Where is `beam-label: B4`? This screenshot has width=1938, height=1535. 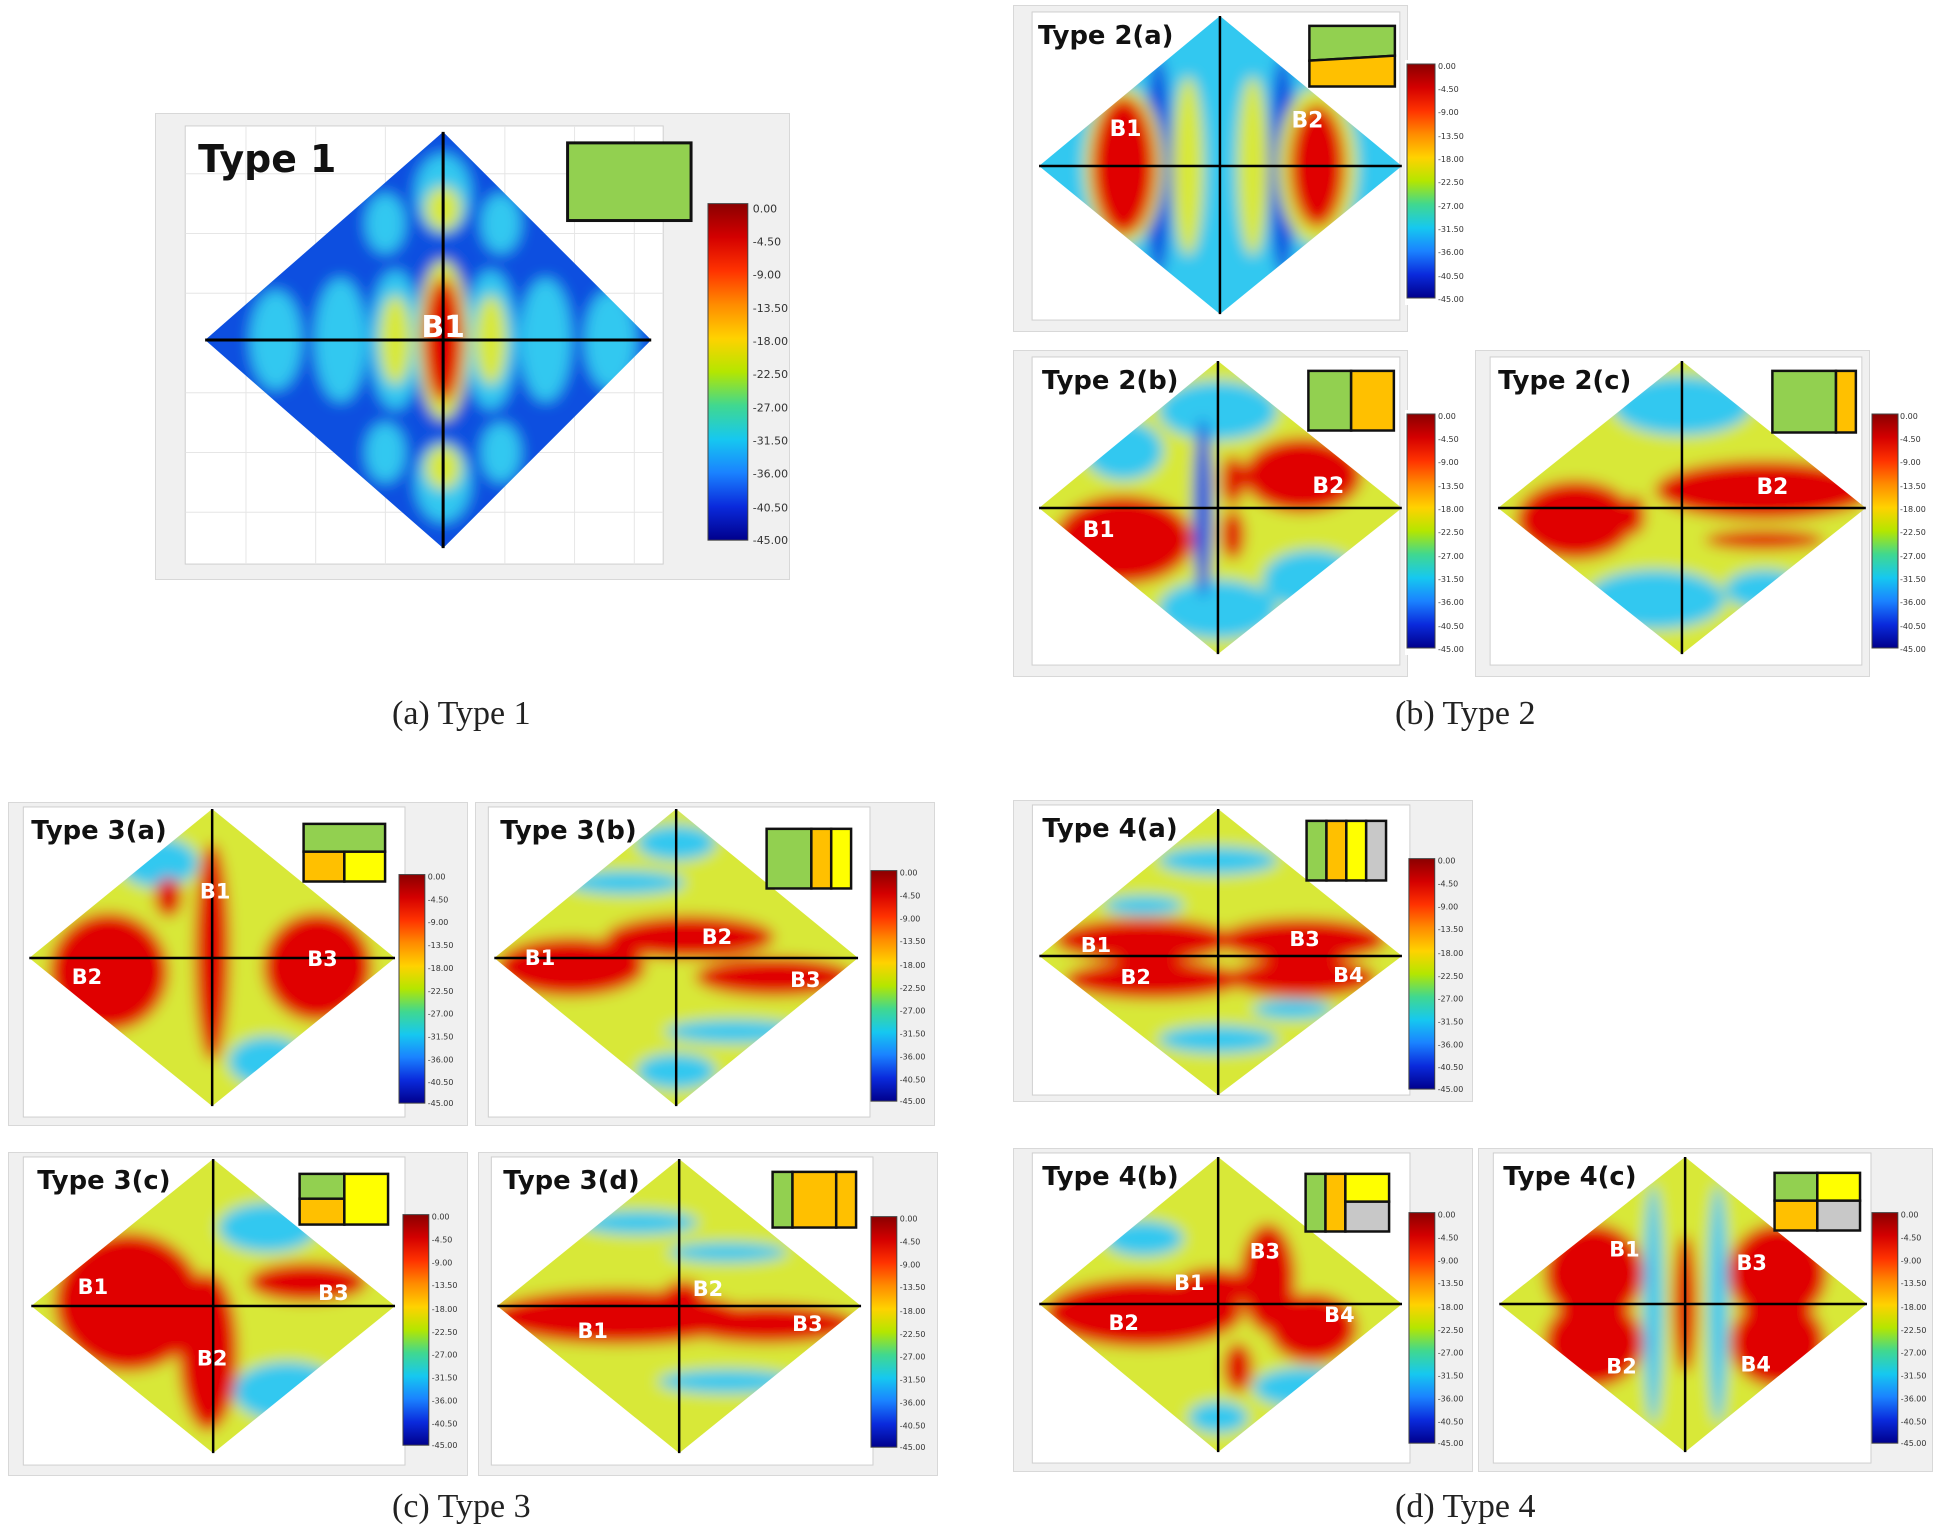 beam-label: B4 is located at coordinates (1339, 1315).